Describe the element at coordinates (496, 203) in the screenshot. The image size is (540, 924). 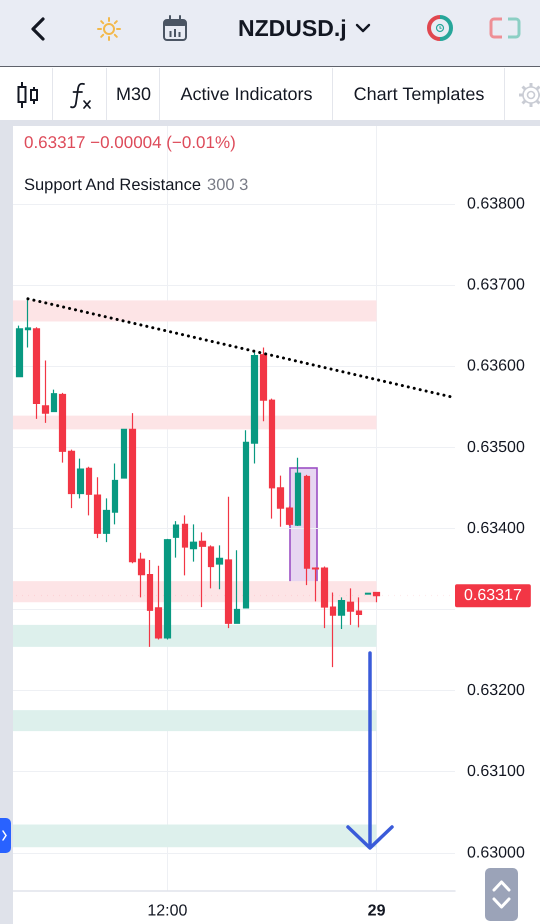
I see `y-tick-label: 0.63800` at that location.